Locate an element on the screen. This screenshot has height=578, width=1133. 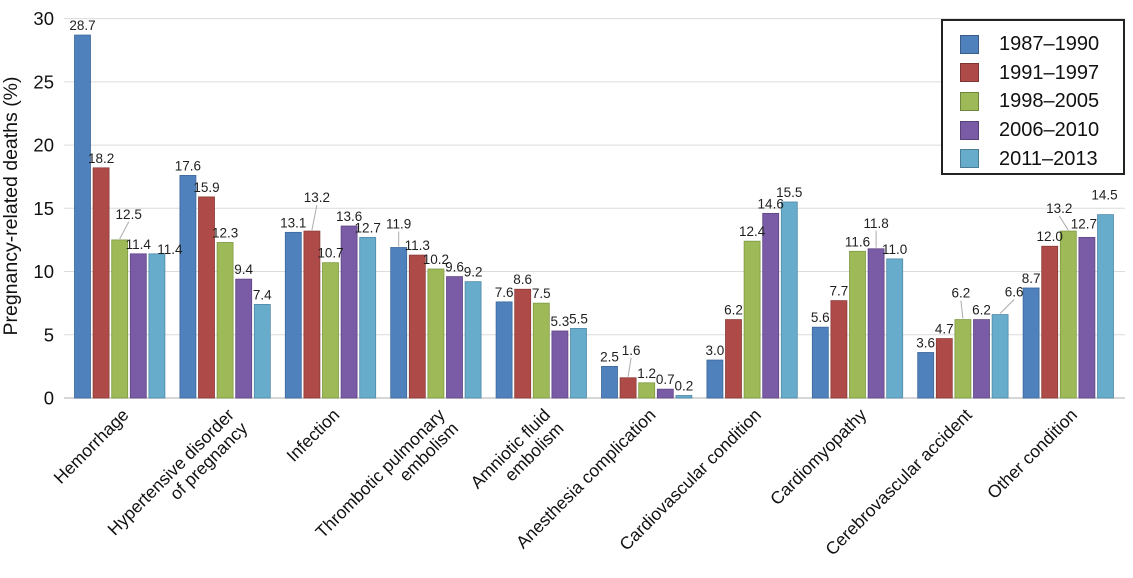
bar-value-label: 12.0 is located at coordinates (1050, 236).